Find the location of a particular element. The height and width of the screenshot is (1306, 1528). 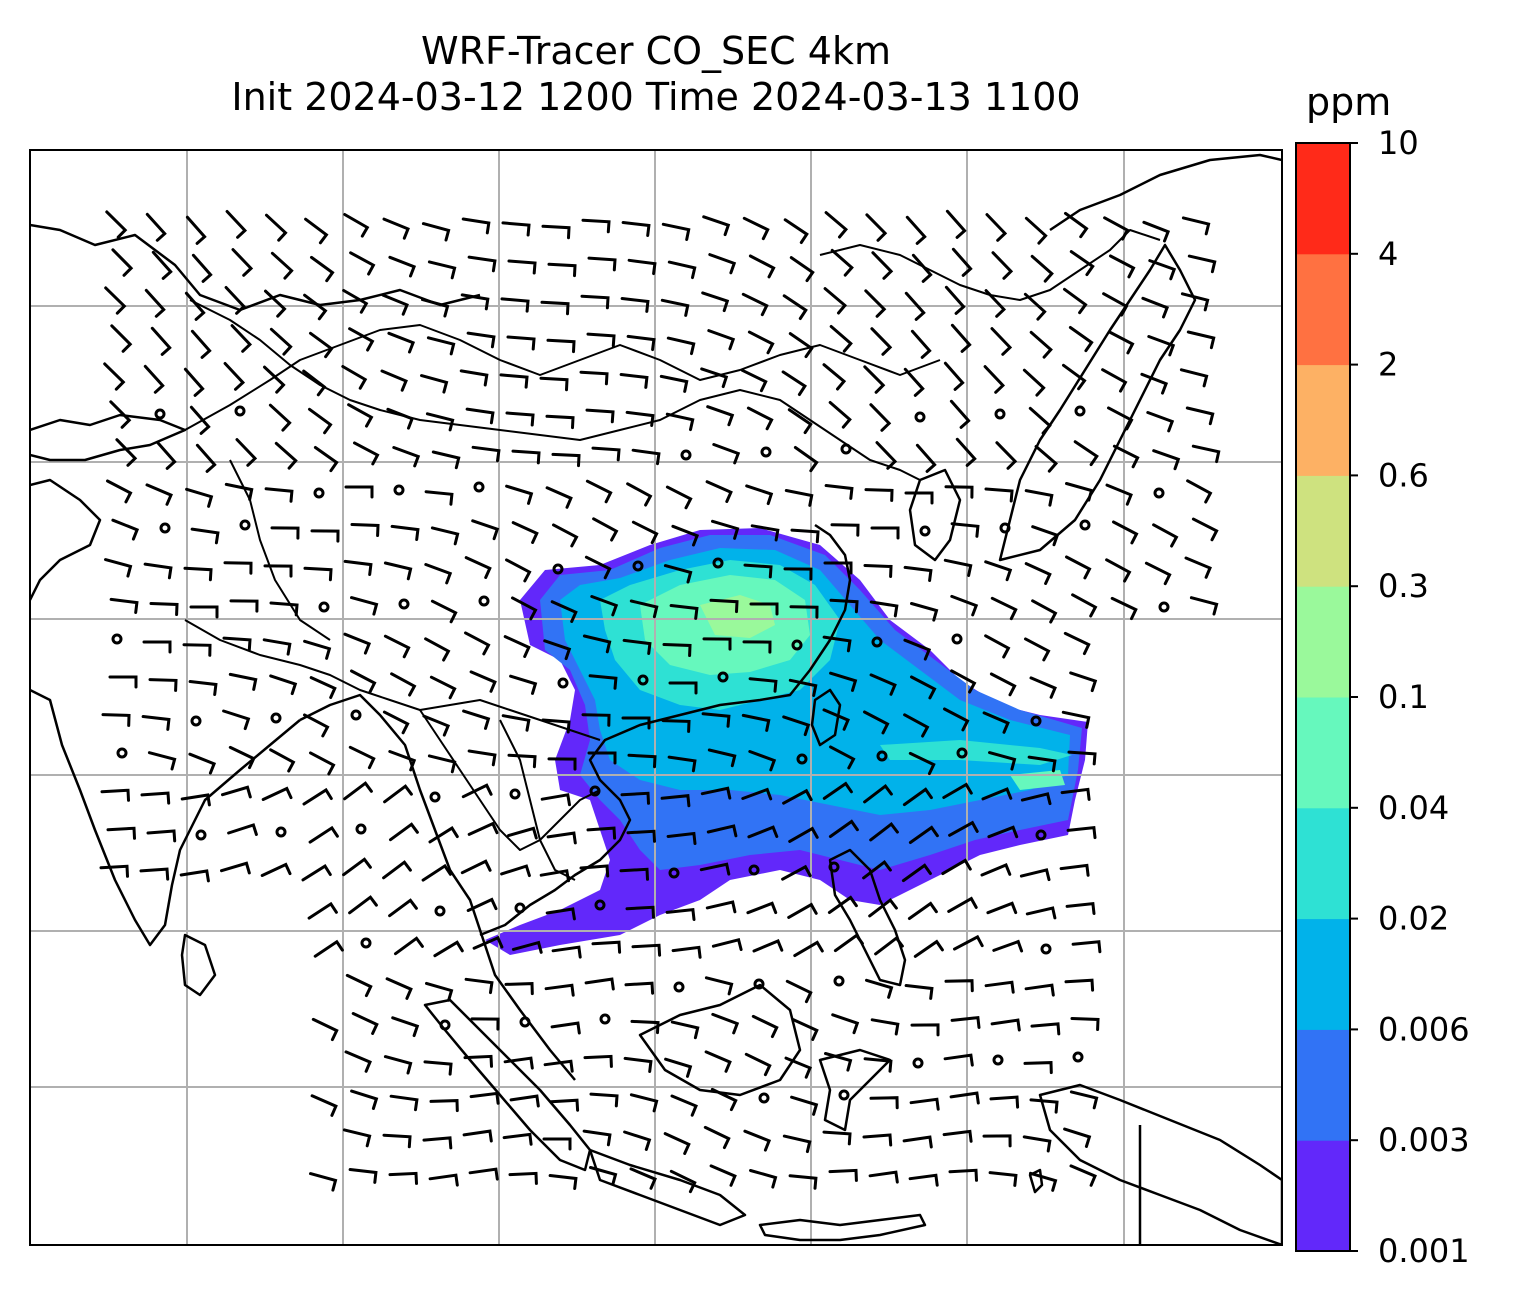

colorbar-tick-label: 10 is located at coordinates (1398, 143).